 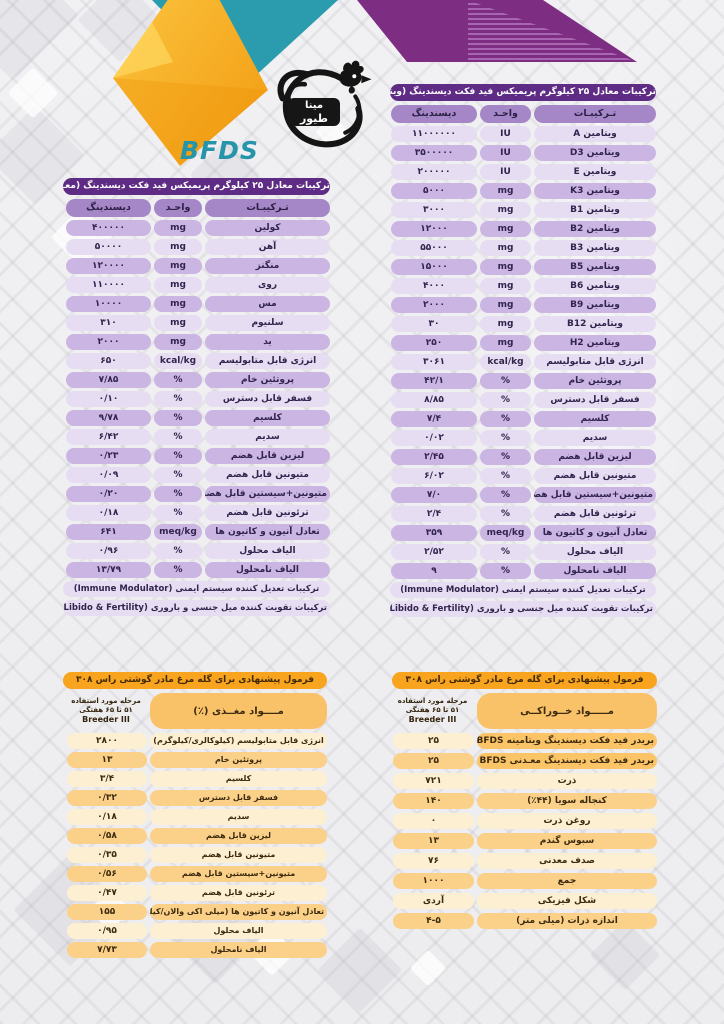 I want to click on nutrient-name-cell: انرژی قابل متابولیسم (کیلوکالری/کیلوگرم), so click(x=238, y=741).